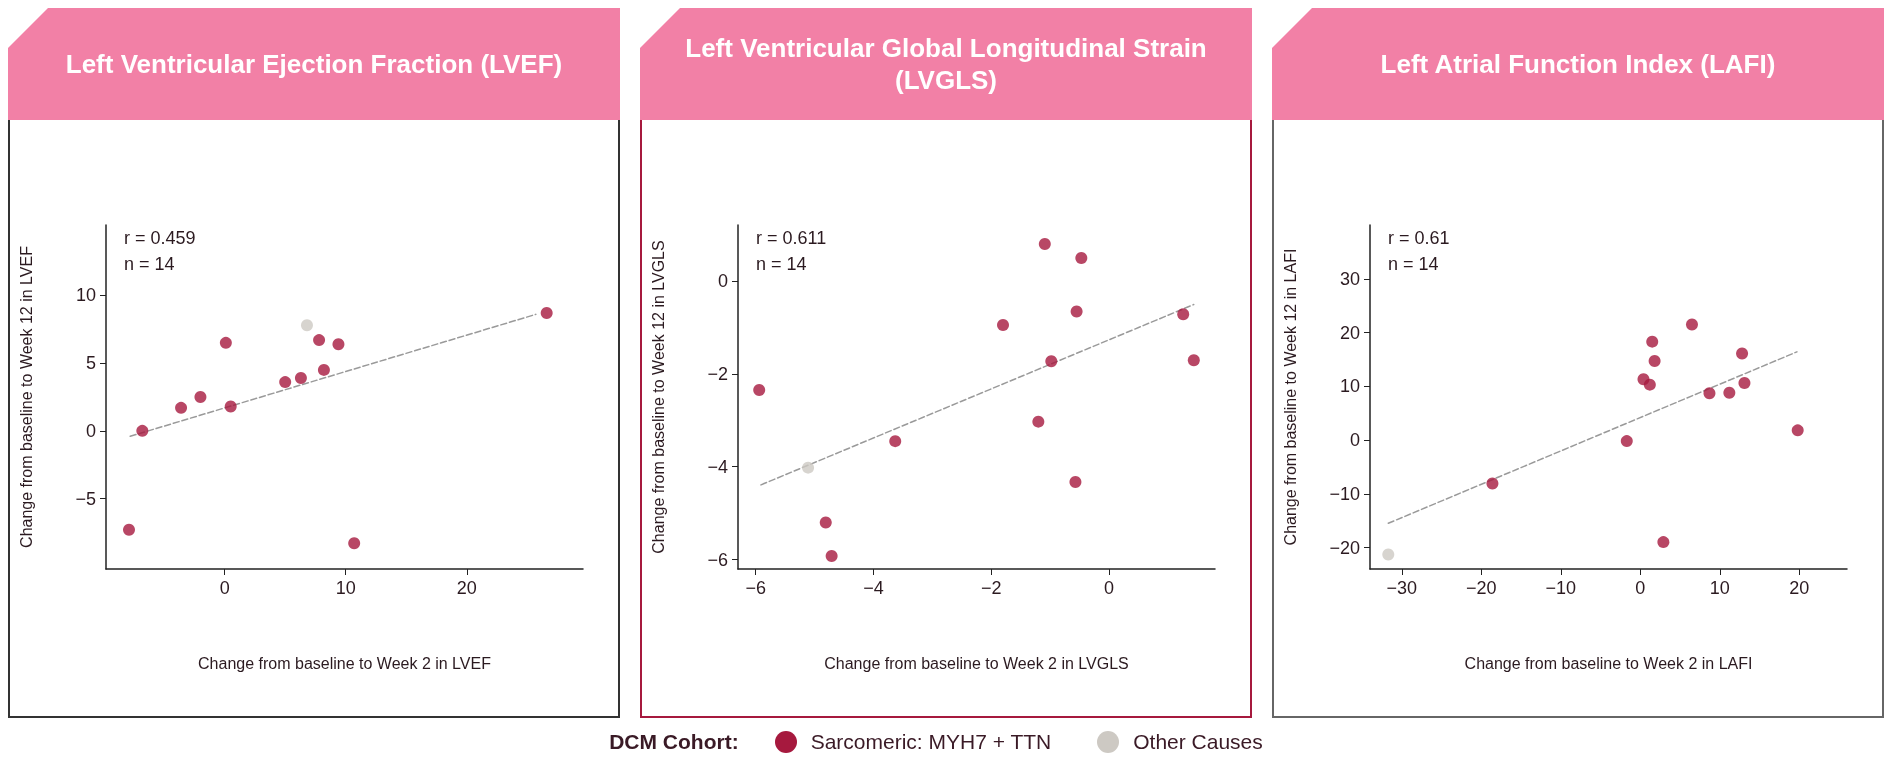 The width and height of the screenshot is (1892, 770). I want to click on x-tick-label: −2, so click(991, 588).